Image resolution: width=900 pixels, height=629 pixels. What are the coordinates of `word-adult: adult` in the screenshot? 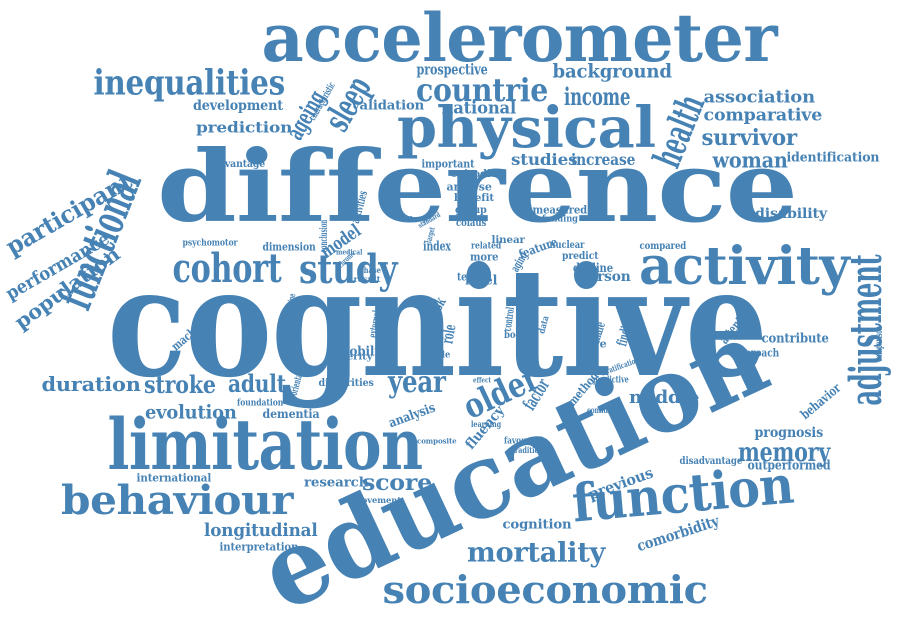 It's located at (257, 383).